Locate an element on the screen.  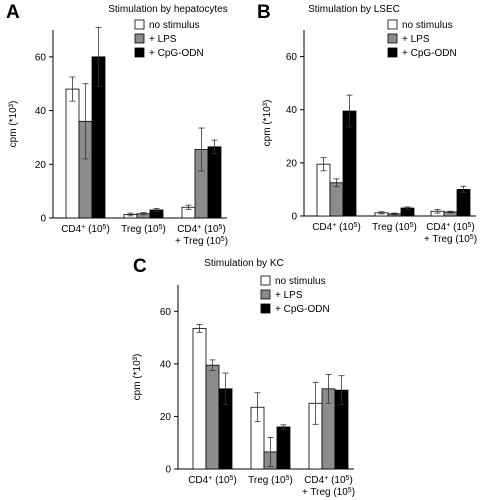
panel-a-title: Stimulation by hepatocytes is located at coordinates (168, 9).